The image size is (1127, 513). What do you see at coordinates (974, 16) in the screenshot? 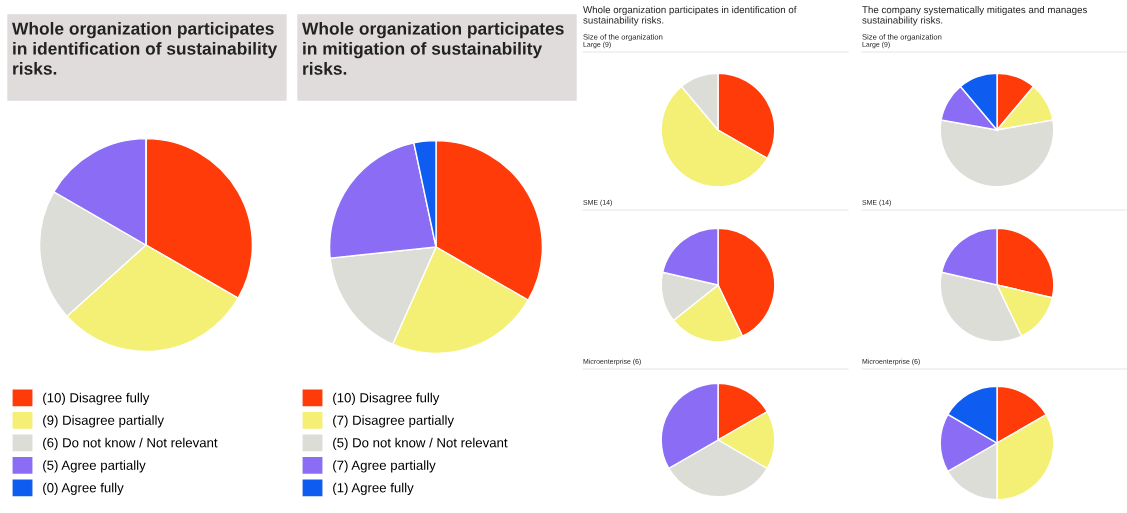
I see `chart-title: The company systematically mitigates and manages sustainability risks.` at bounding box center [974, 16].